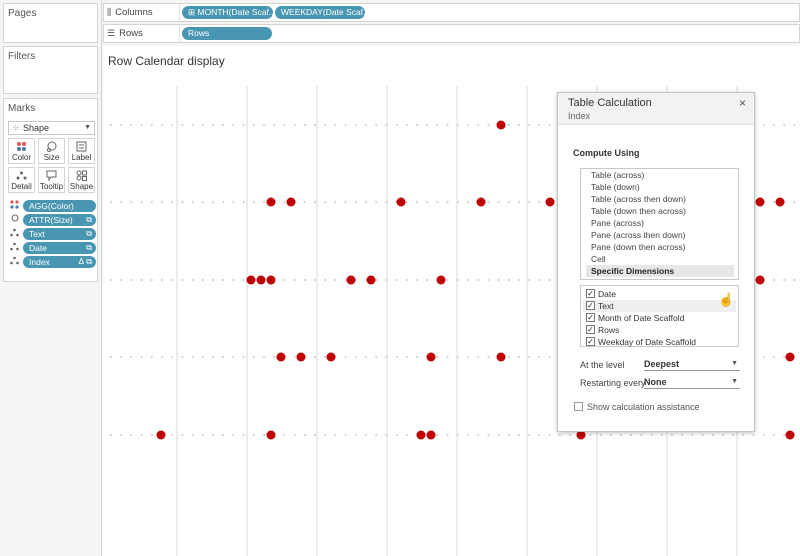 This screenshot has height=556, width=800. I want to click on detail-button: Detail, so click(21, 180).